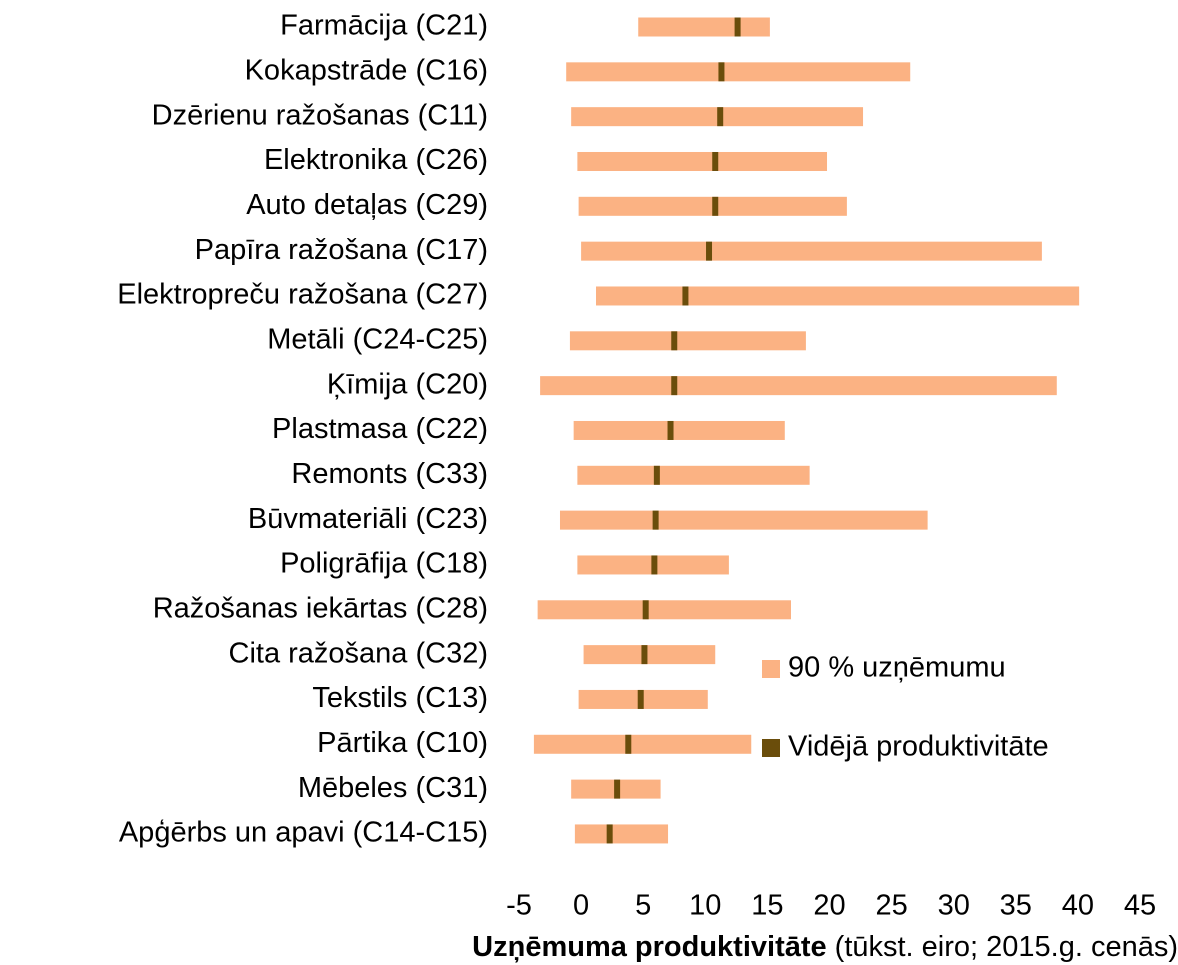 The image size is (1178, 965). What do you see at coordinates (377, 339) in the screenshot?
I see `y-tick-label: Metāli (C24-C25)` at bounding box center [377, 339].